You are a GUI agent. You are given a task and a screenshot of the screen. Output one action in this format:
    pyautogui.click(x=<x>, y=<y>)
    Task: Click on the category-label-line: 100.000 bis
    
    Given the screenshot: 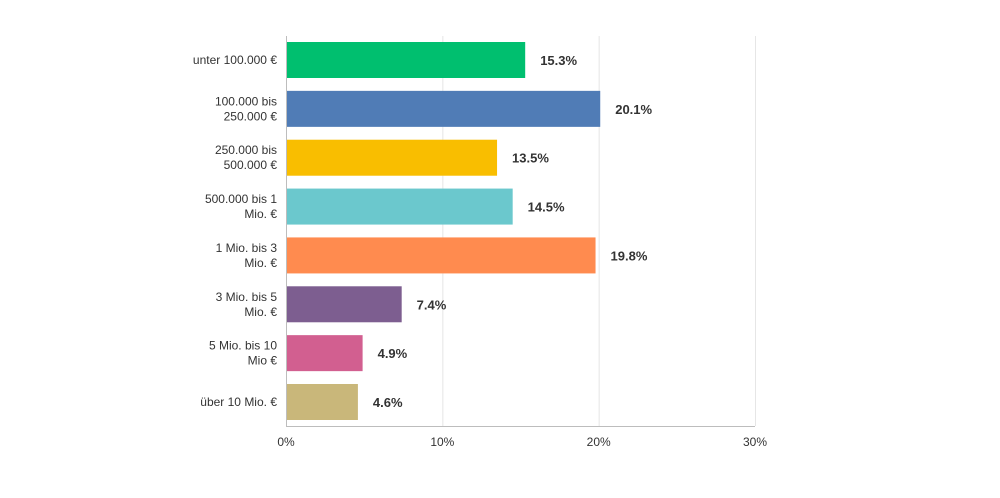 What is the action you would take?
    pyautogui.click(x=246, y=101)
    